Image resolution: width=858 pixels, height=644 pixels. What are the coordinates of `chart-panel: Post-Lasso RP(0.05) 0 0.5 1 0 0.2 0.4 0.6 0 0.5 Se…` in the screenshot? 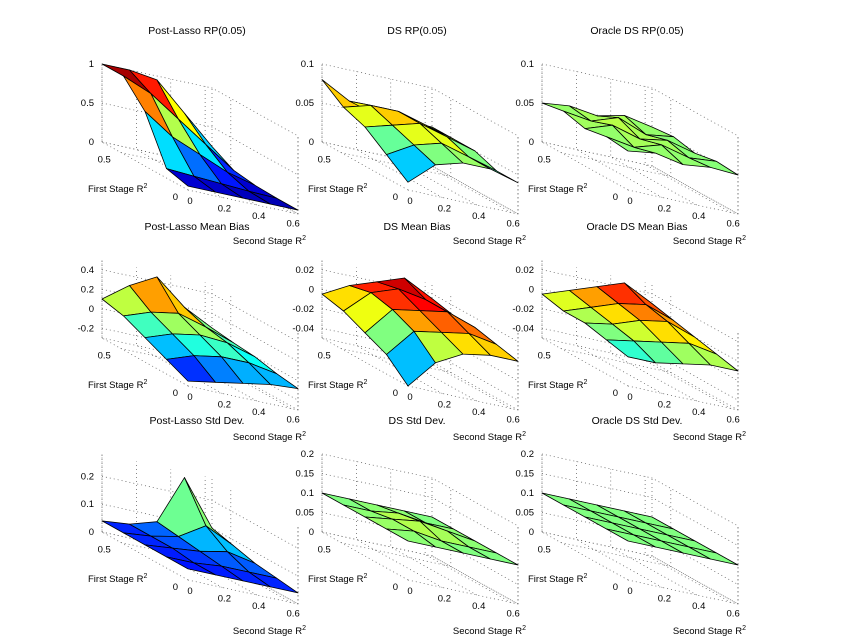 It's located at (193, 136).